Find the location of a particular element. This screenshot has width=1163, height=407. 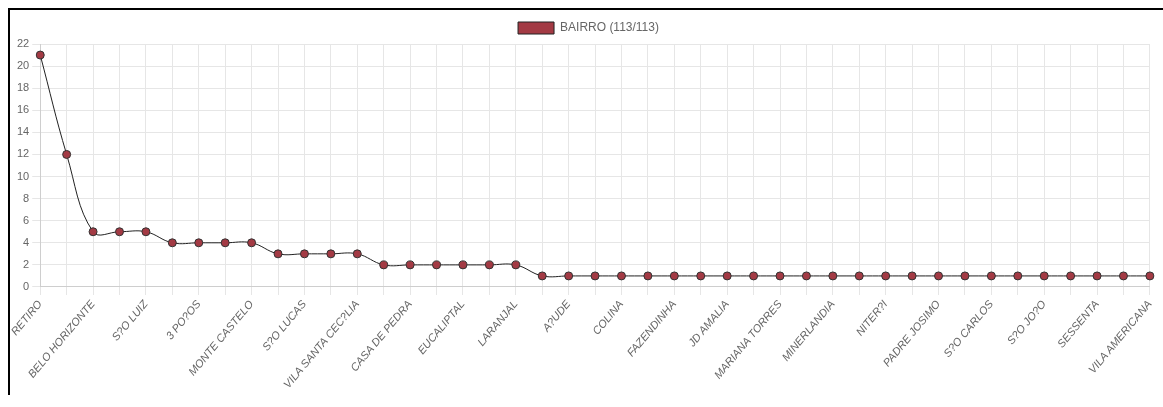

y-tick-label: 2 is located at coordinates (26, 263).